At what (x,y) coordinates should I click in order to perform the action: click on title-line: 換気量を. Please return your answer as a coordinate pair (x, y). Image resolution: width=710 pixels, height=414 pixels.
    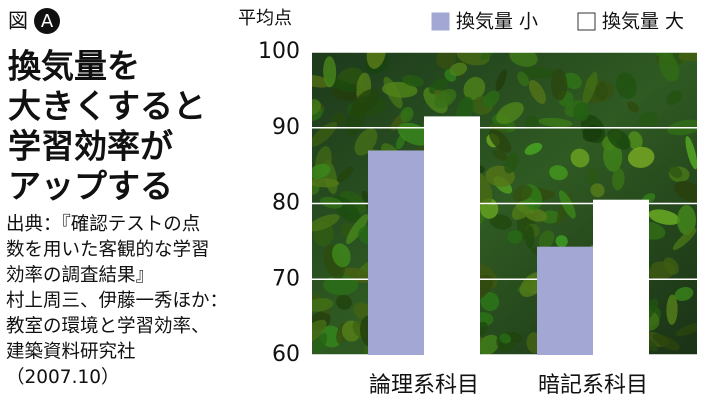
    Looking at the image, I should click on (74, 66).